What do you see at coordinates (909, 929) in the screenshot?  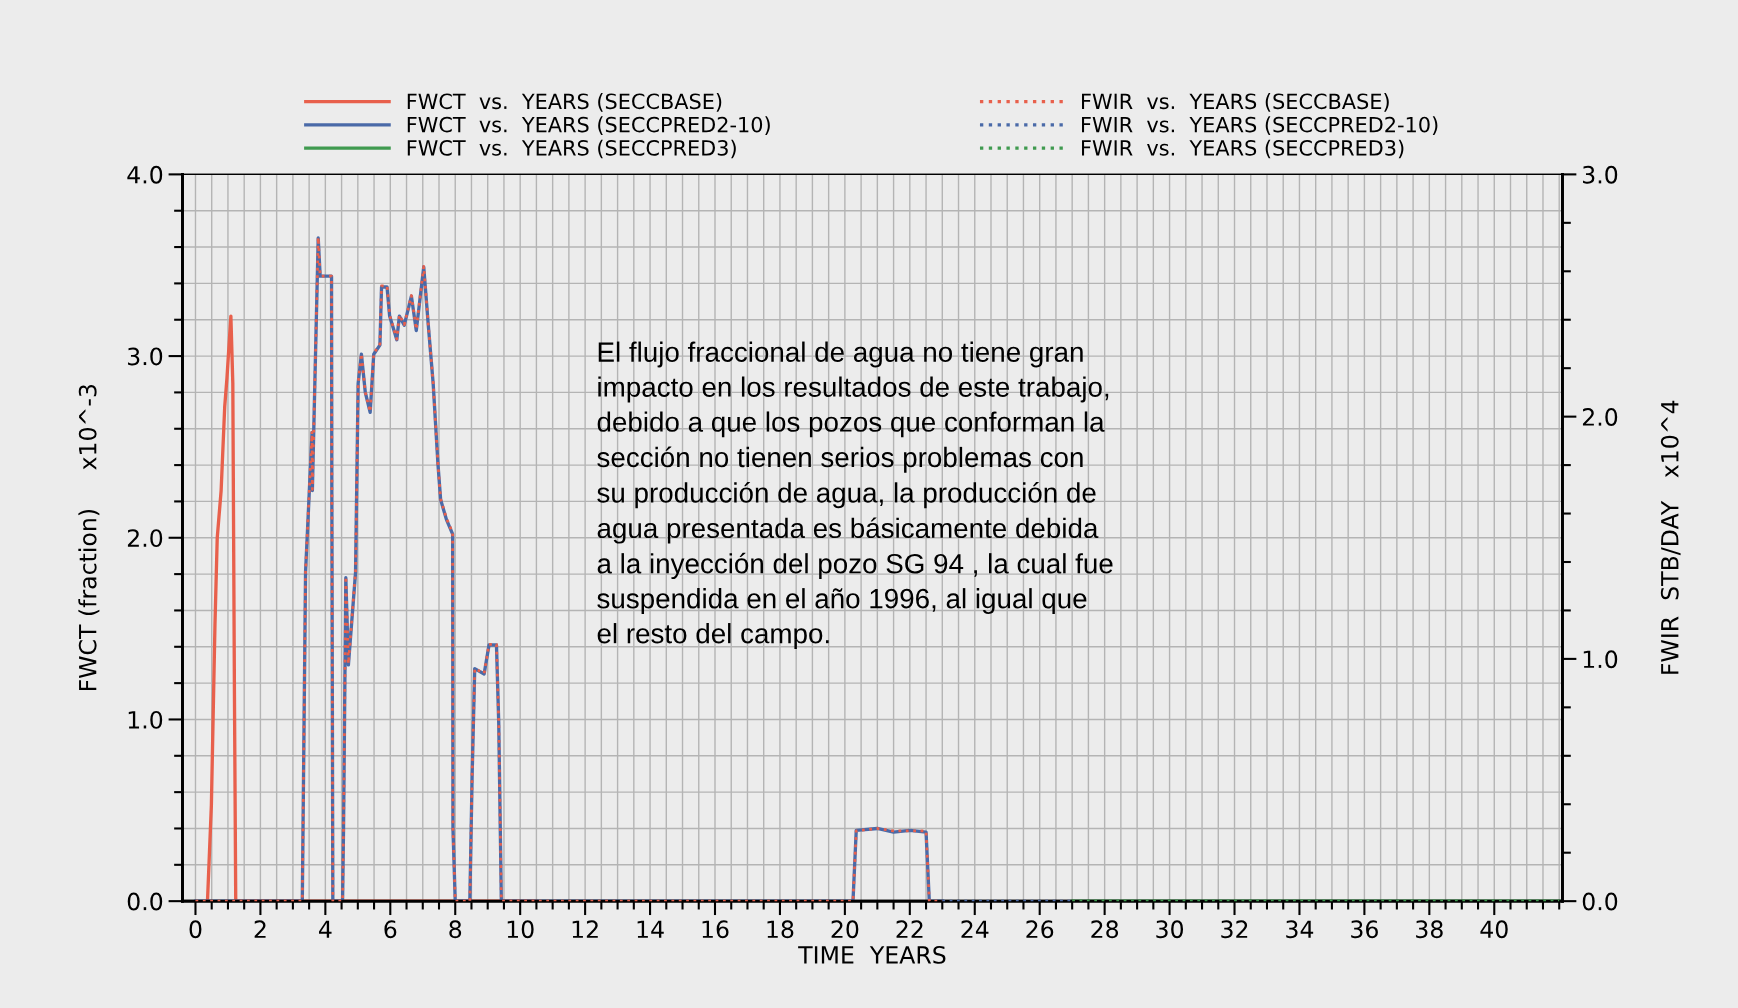 I see `x-tick-label: 22` at bounding box center [909, 929].